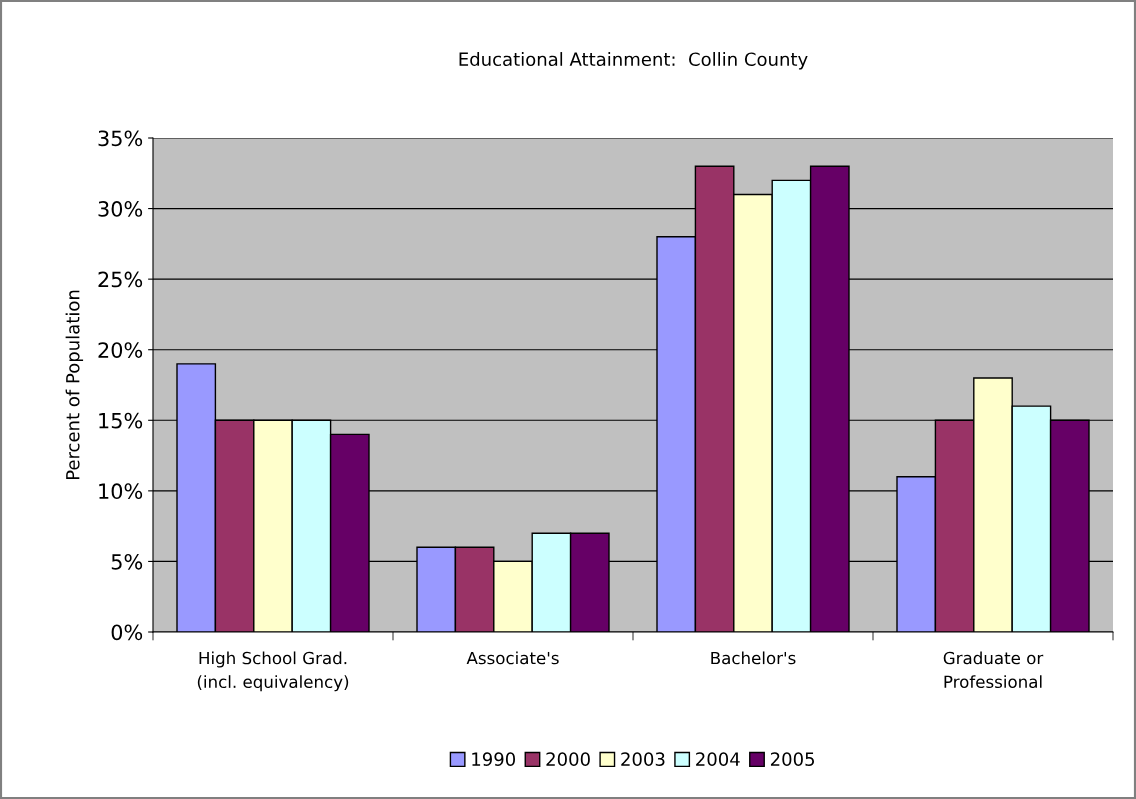 The width and height of the screenshot is (1136, 799). I want to click on y-tick-label: 30%, so click(120, 209).